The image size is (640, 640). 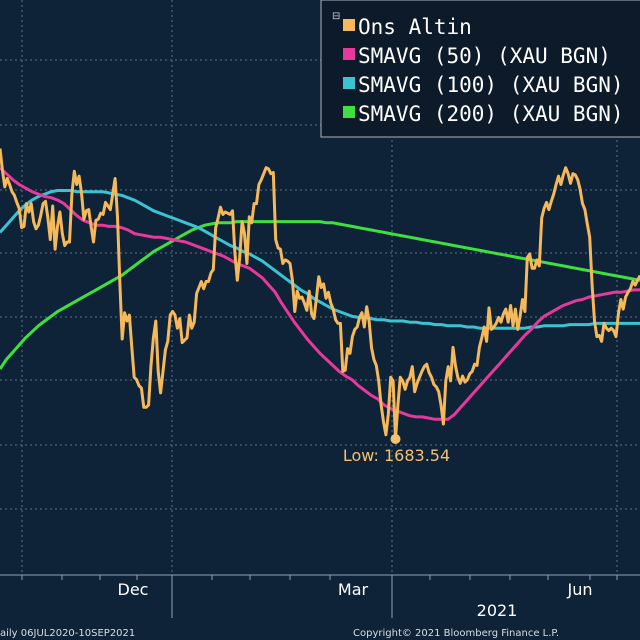 I want to click on x-ticks, so click(x=319, y=596).